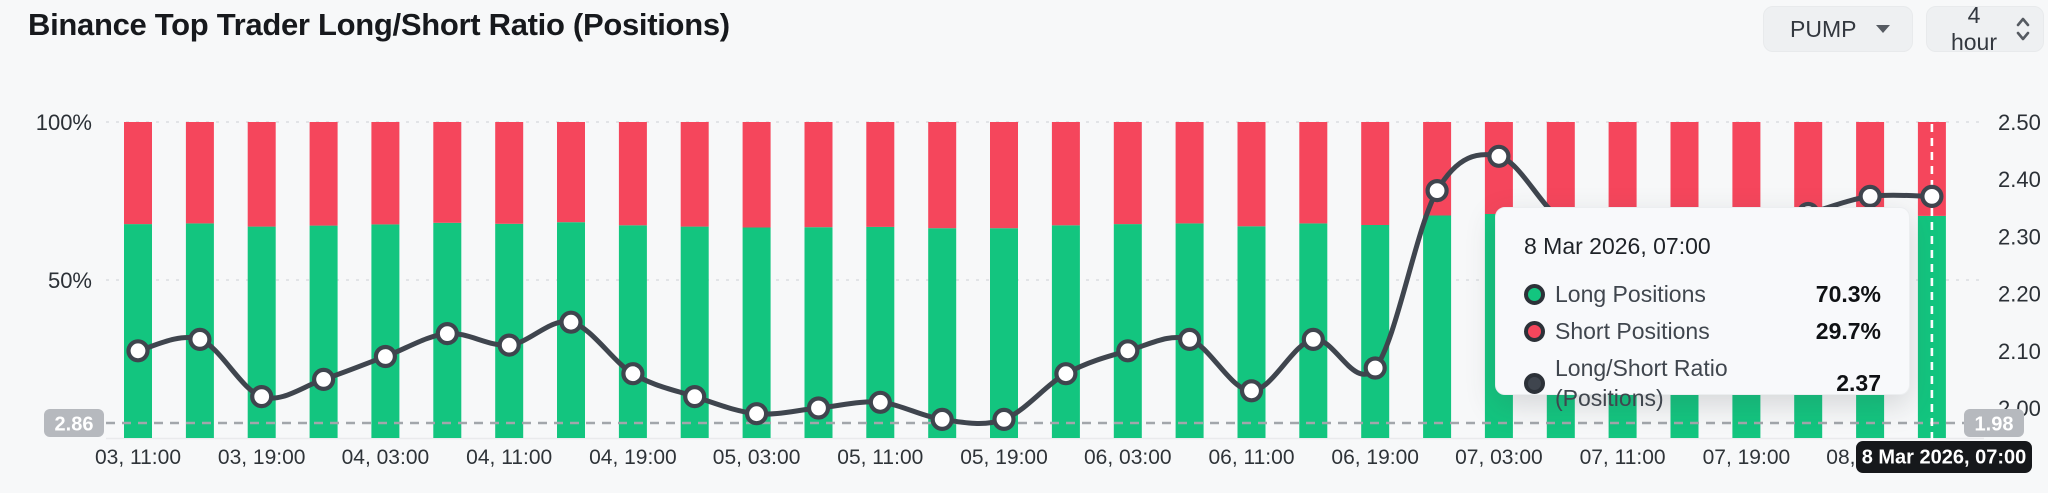  What do you see at coordinates (2019, 236) in the screenshot?
I see `svg-text: 2.30` at bounding box center [2019, 236].